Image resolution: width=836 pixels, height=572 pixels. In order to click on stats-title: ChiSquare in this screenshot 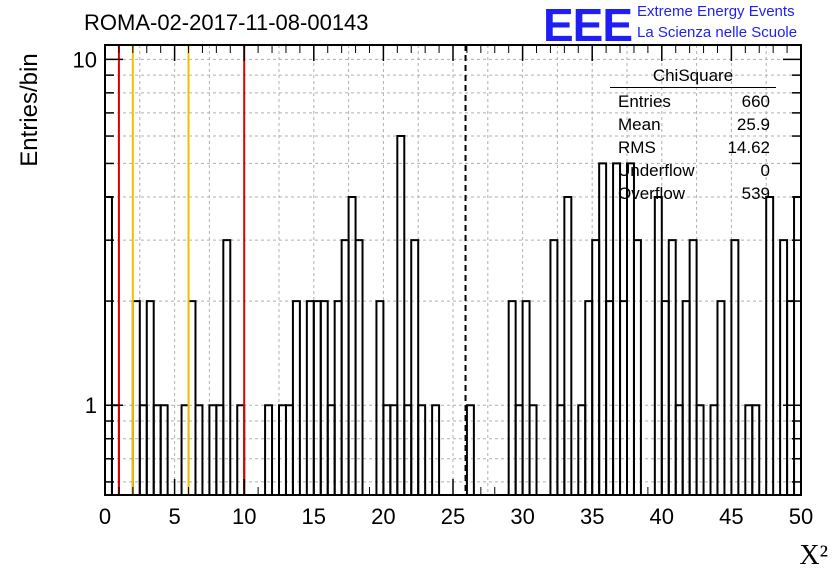, I will do `click(693, 77)`.